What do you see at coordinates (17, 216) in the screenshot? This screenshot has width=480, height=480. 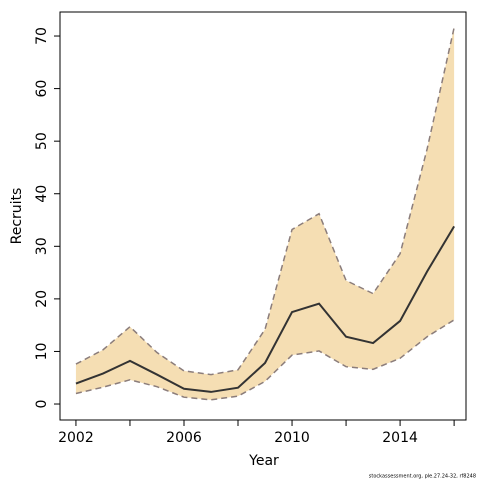 I see `y-axis-label: Recruits` at bounding box center [17, 216].